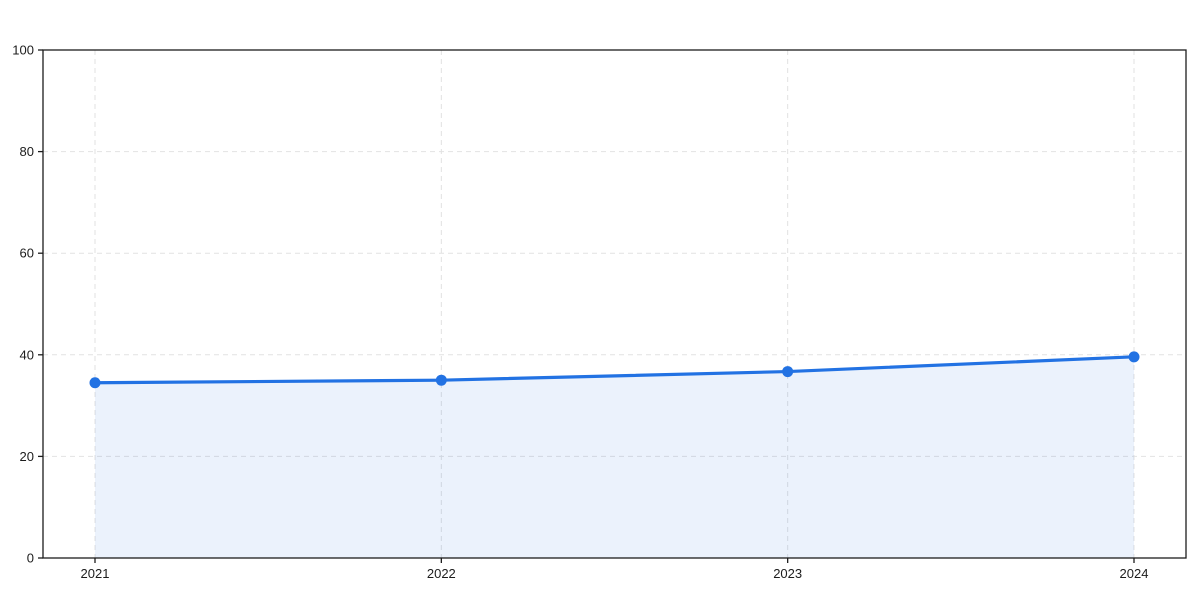 Image resolution: width=1200 pixels, height=600 pixels. I want to click on x-tick-label: 2021, so click(95, 573).